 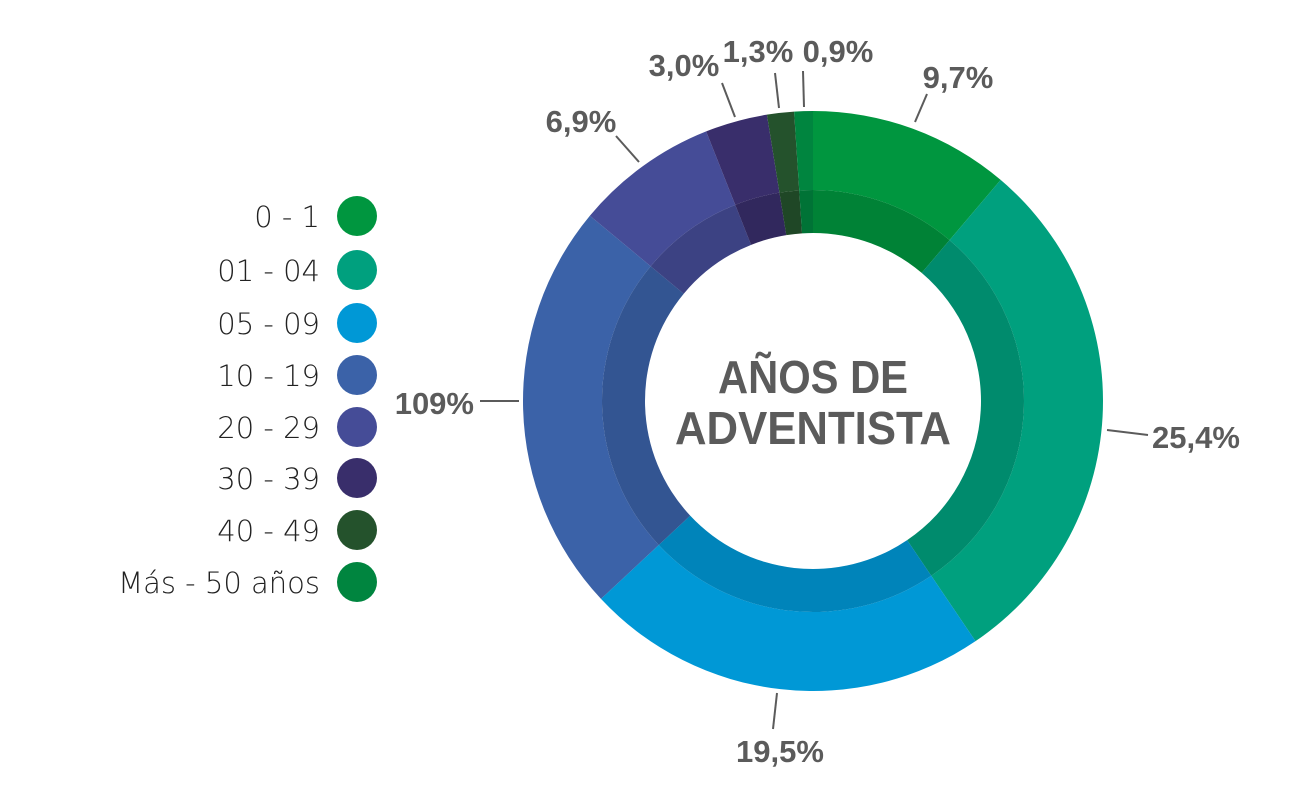 What do you see at coordinates (268, 531) in the screenshot?
I see `legend-label-6: 40 - 49` at bounding box center [268, 531].